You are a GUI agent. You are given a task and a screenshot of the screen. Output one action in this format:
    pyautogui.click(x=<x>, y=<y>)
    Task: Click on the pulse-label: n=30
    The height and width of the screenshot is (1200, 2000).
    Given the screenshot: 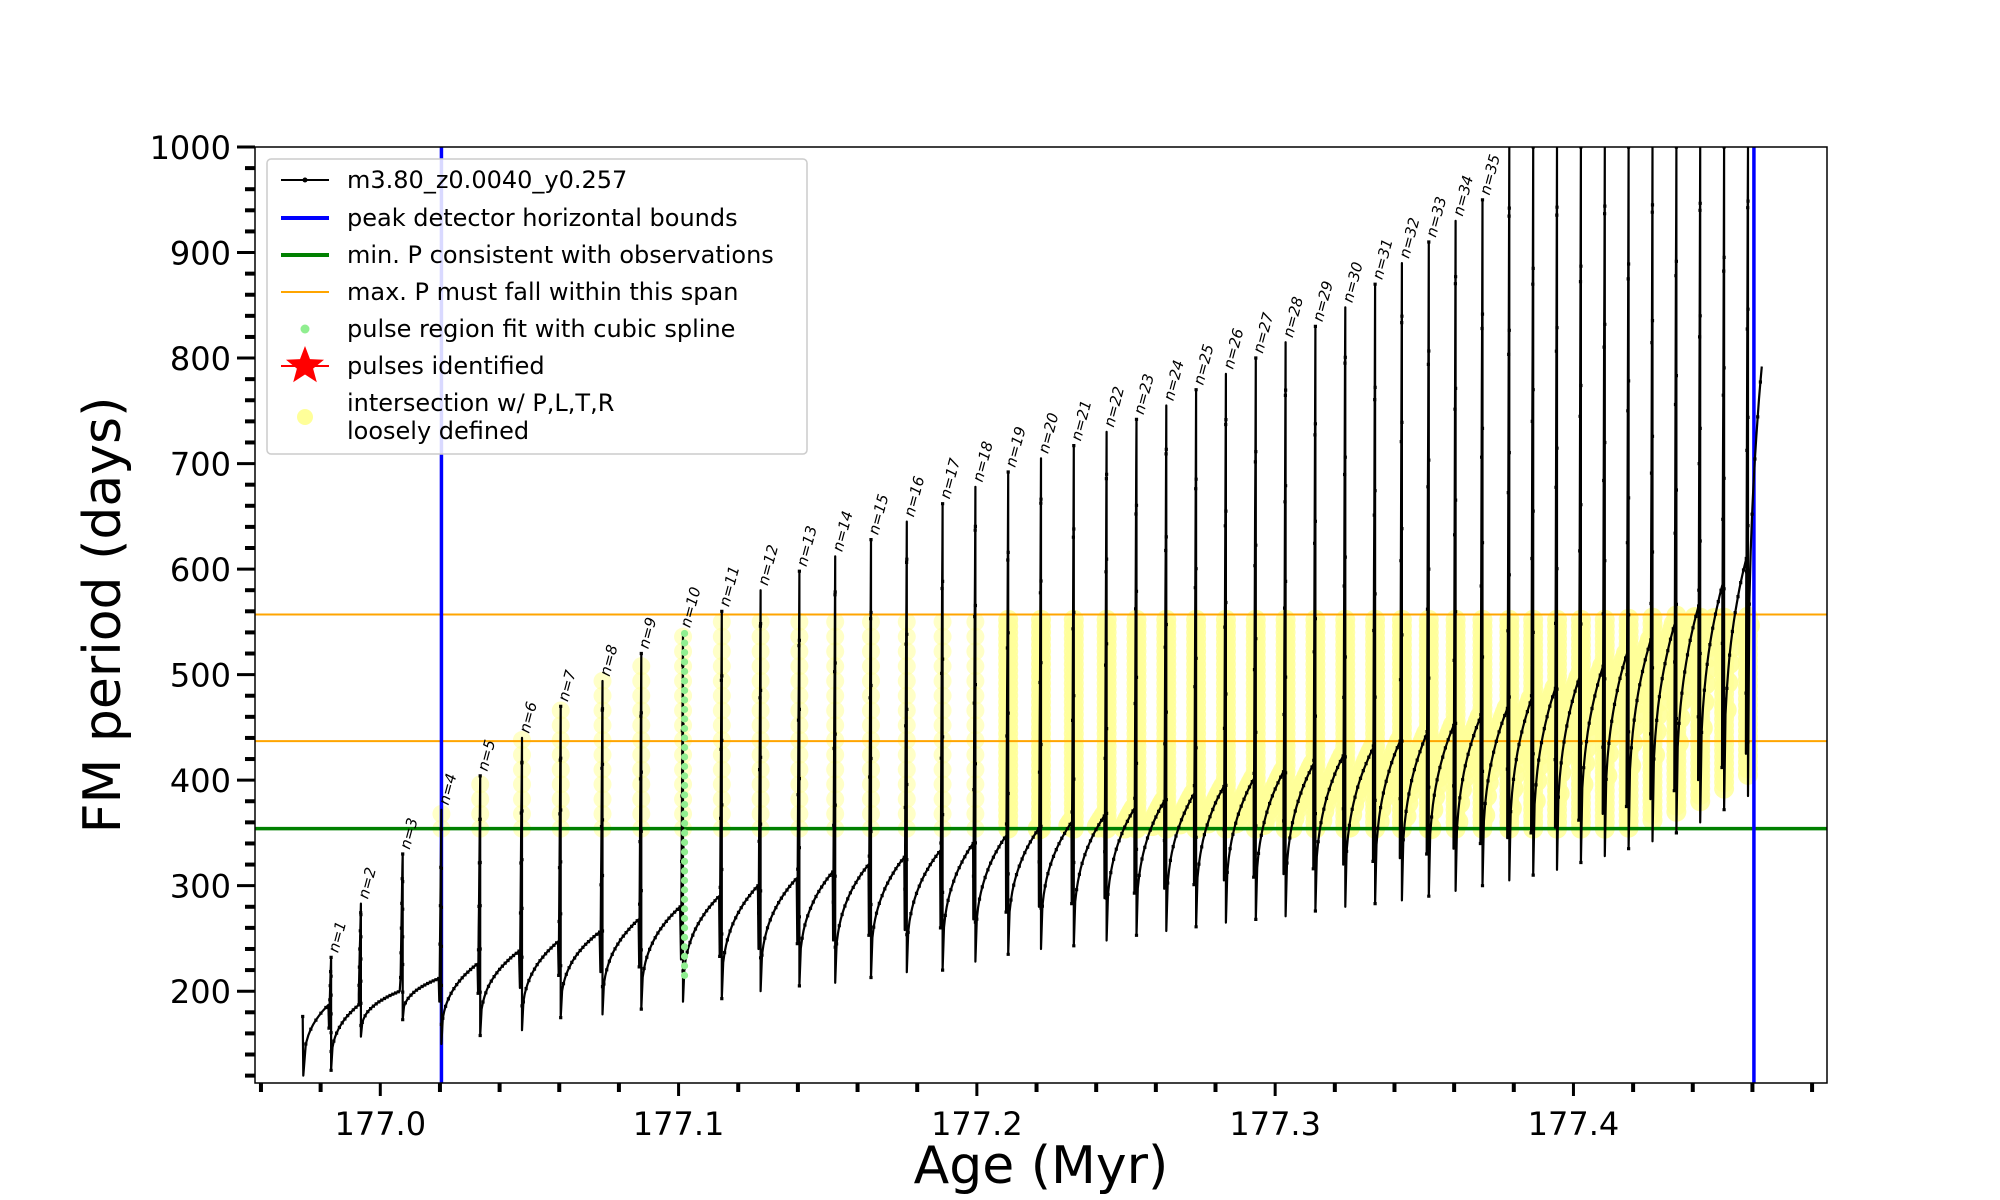 What is the action you would take?
    pyautogui.click(x=1353, y=282)
    